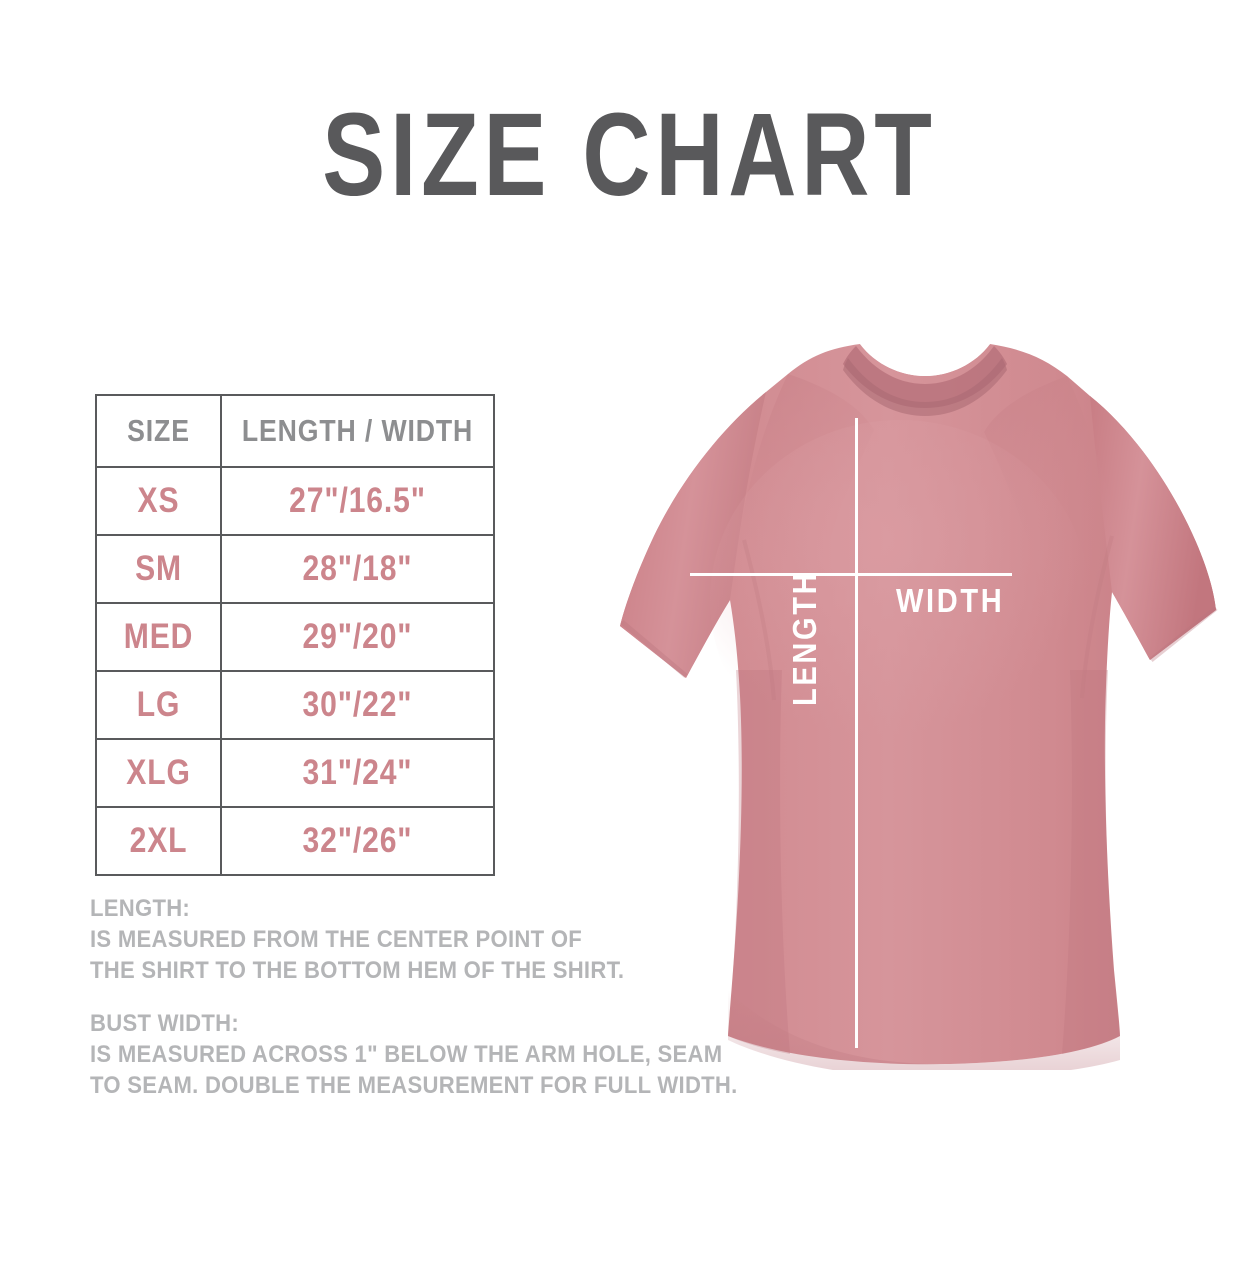  I want to click on table-row: MED 29"/20", so click(295, 637).